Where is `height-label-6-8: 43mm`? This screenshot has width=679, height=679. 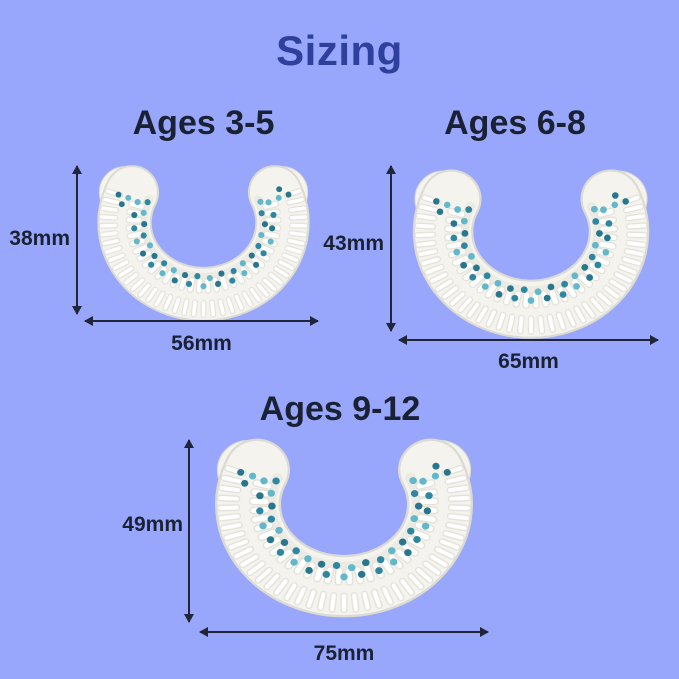 height-label-6-8: 43mm is located at coordinates (353, 243).